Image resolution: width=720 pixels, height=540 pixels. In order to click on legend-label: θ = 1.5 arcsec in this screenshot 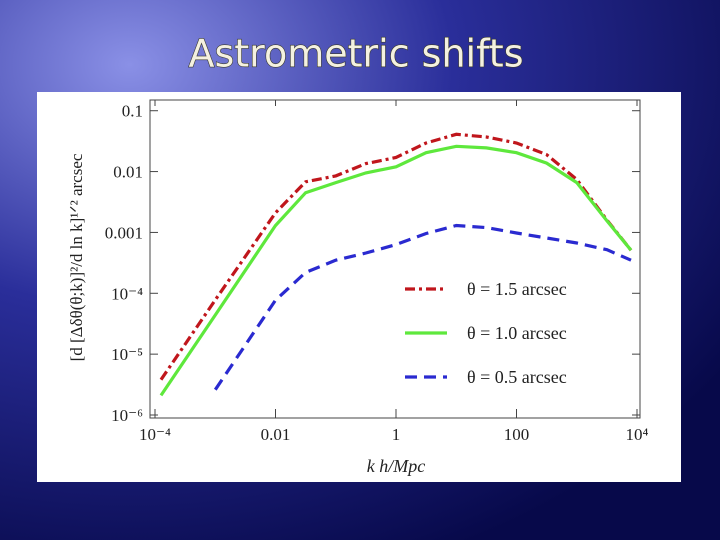, I will do `click(517, 289)`.